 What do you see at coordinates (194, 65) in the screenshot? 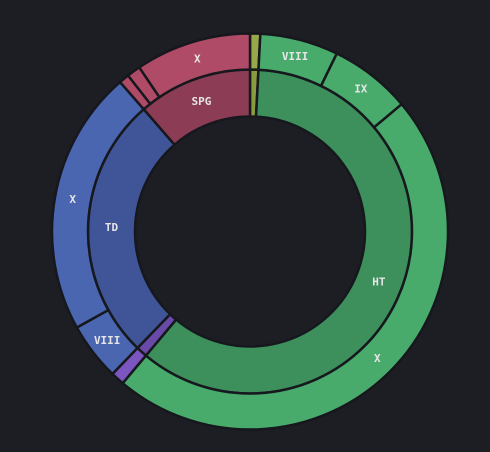
I see `outer-arc` at bounding box center [194, 65].